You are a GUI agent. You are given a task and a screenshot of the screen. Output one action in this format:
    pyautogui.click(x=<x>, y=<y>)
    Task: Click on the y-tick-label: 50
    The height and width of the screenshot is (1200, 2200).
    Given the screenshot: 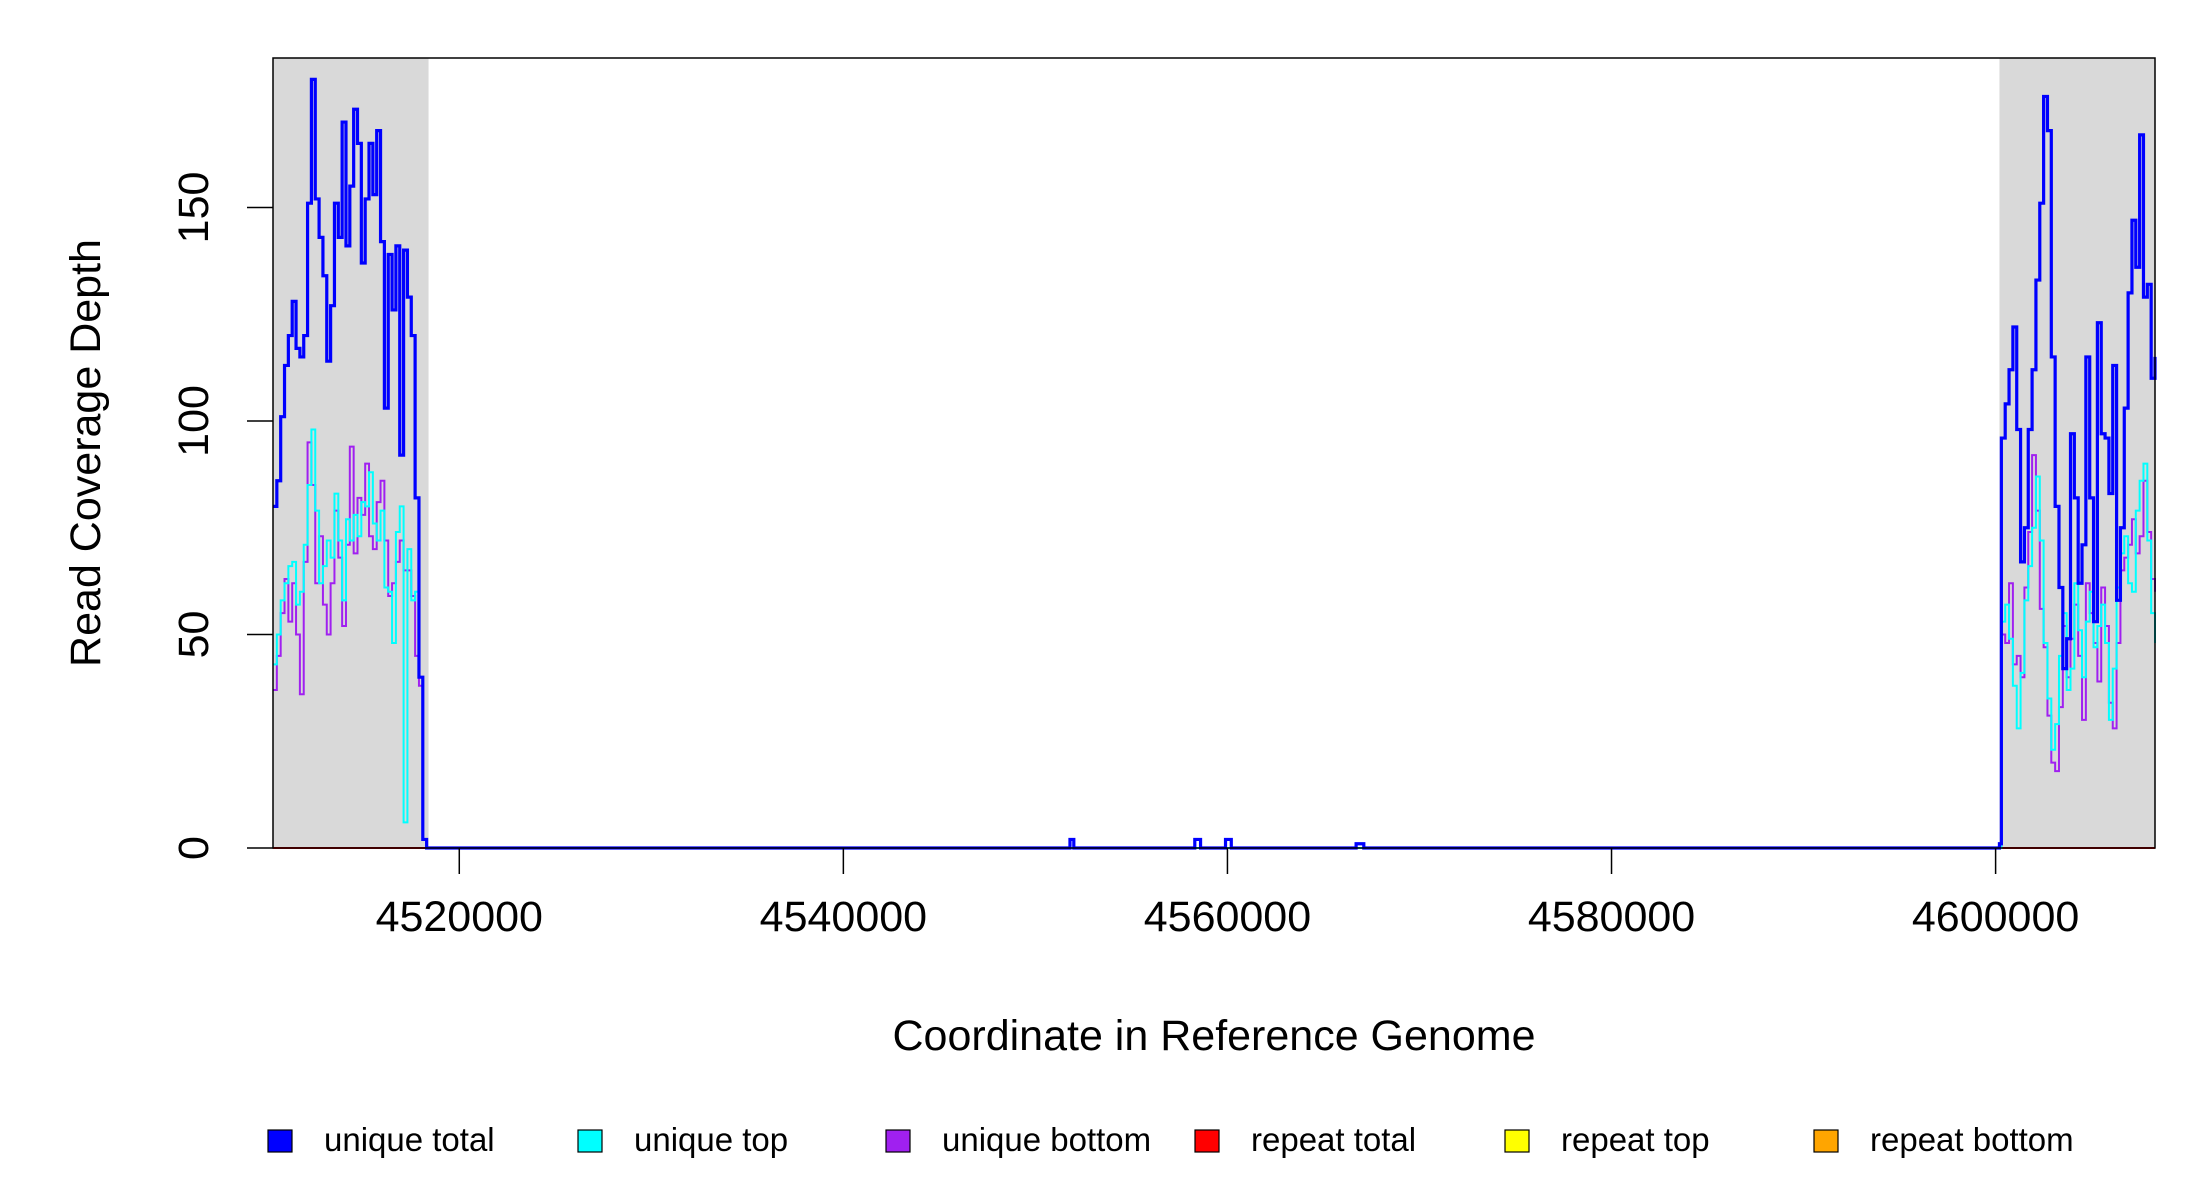 What is the action you would take?
    pyautogui.click(x=194, y=635)
    